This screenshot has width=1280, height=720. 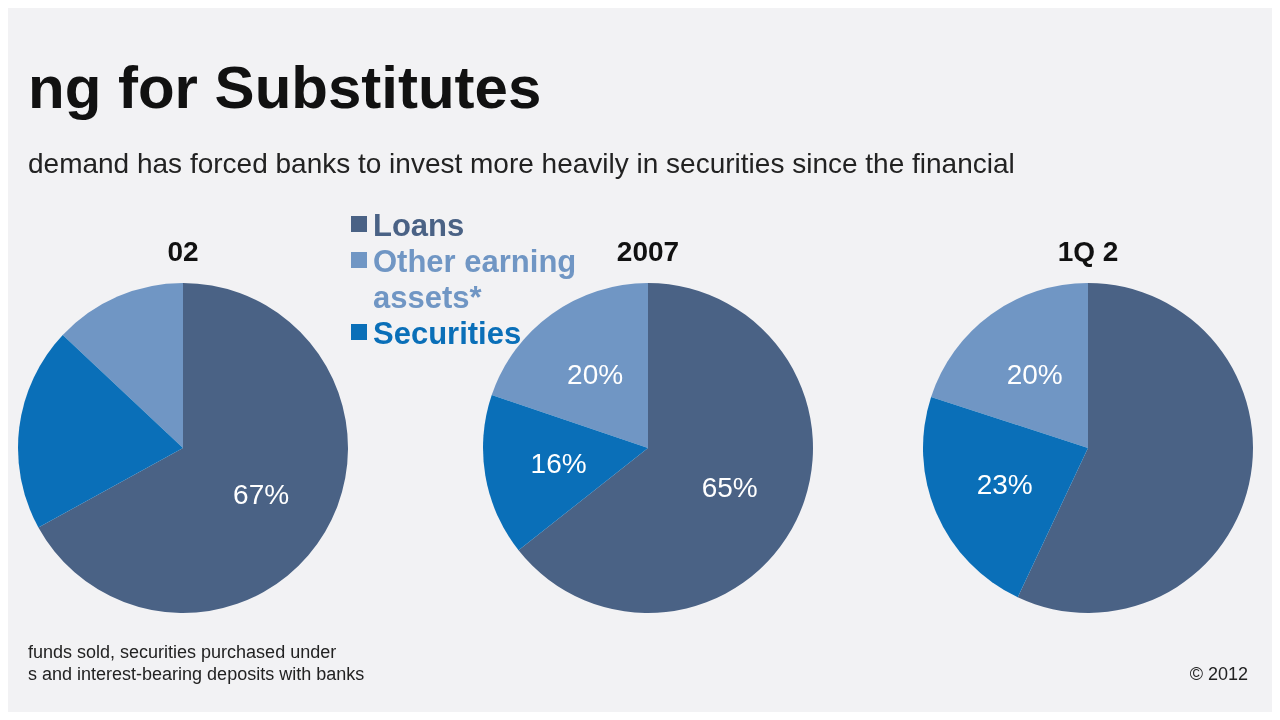 I want to click on legend-label: Loans, so click(x=419, y=225).